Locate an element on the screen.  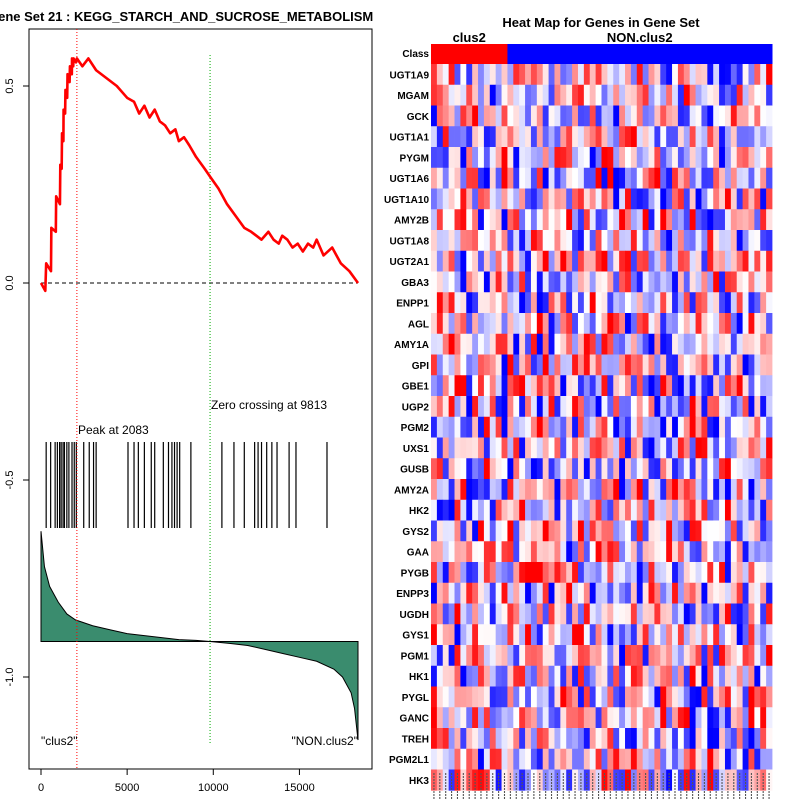
gene-label: GANC is located at coordinates (414, 719).